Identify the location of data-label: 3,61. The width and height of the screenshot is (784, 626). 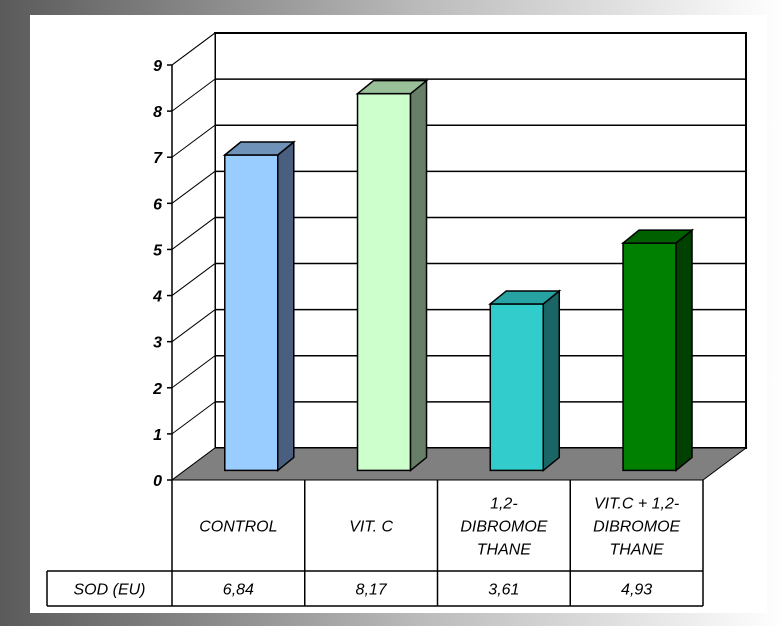
(503, 590).